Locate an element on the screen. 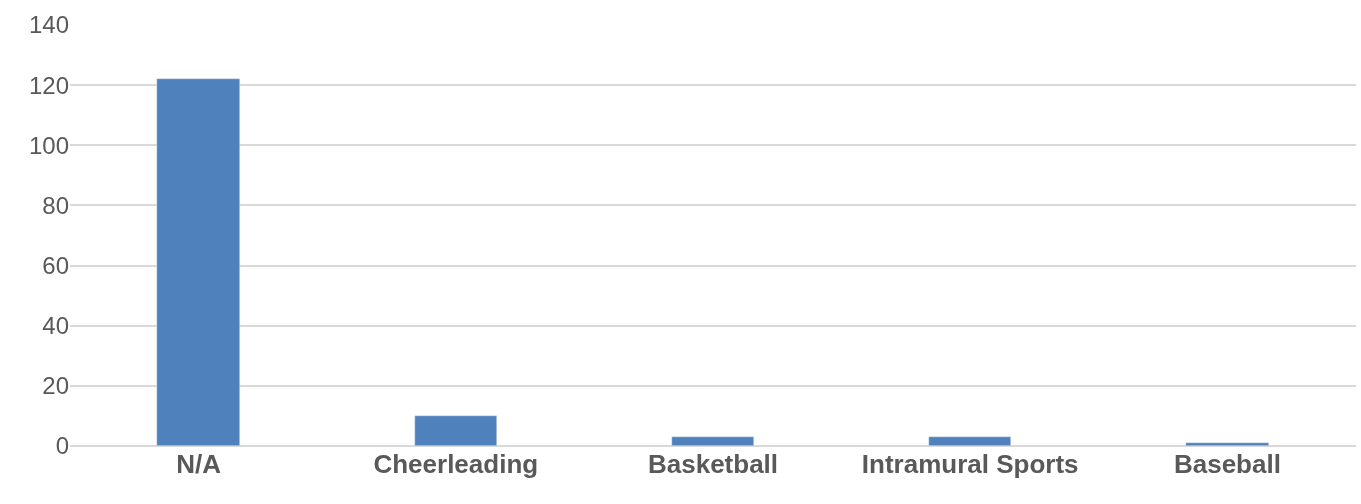  y-tick-label: 60 is located at coordinates (55, 265).